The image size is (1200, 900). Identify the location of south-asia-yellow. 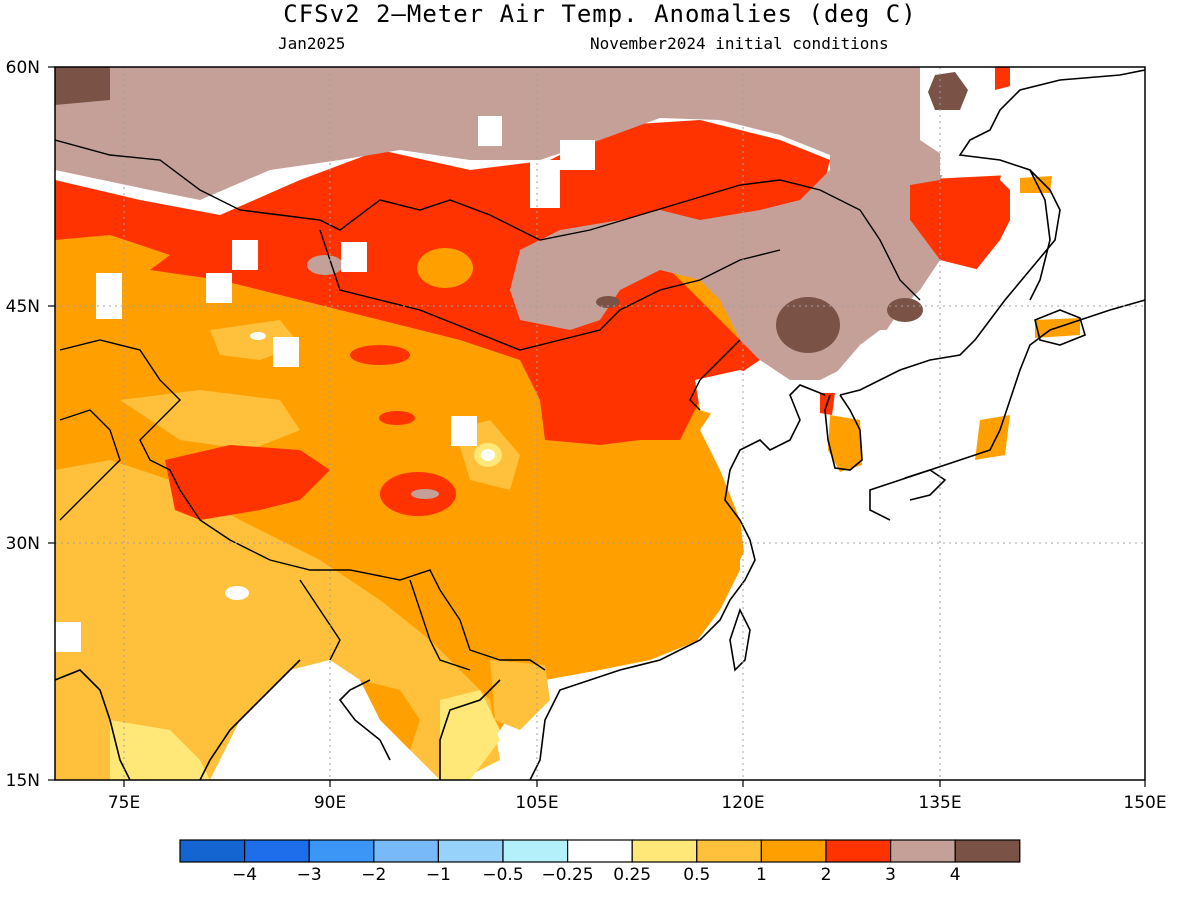
(470, 735).